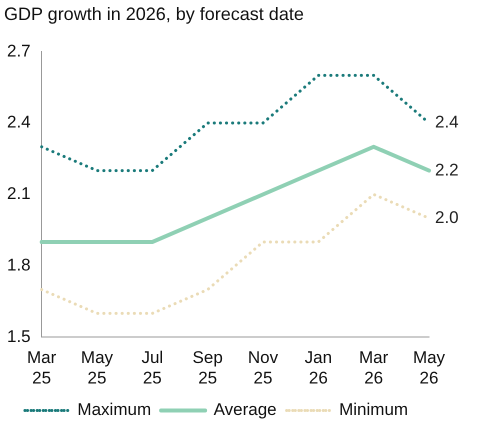 Image resolution: width=477 pixels, height=429 pixels. What do you see at coordinates (245, 410) in the screenshot?
I see `legend-label: Average` at bounding box center [245, 410].